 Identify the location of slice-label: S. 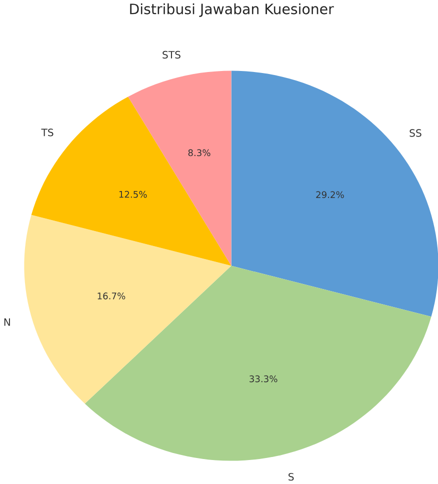
(291, 476).